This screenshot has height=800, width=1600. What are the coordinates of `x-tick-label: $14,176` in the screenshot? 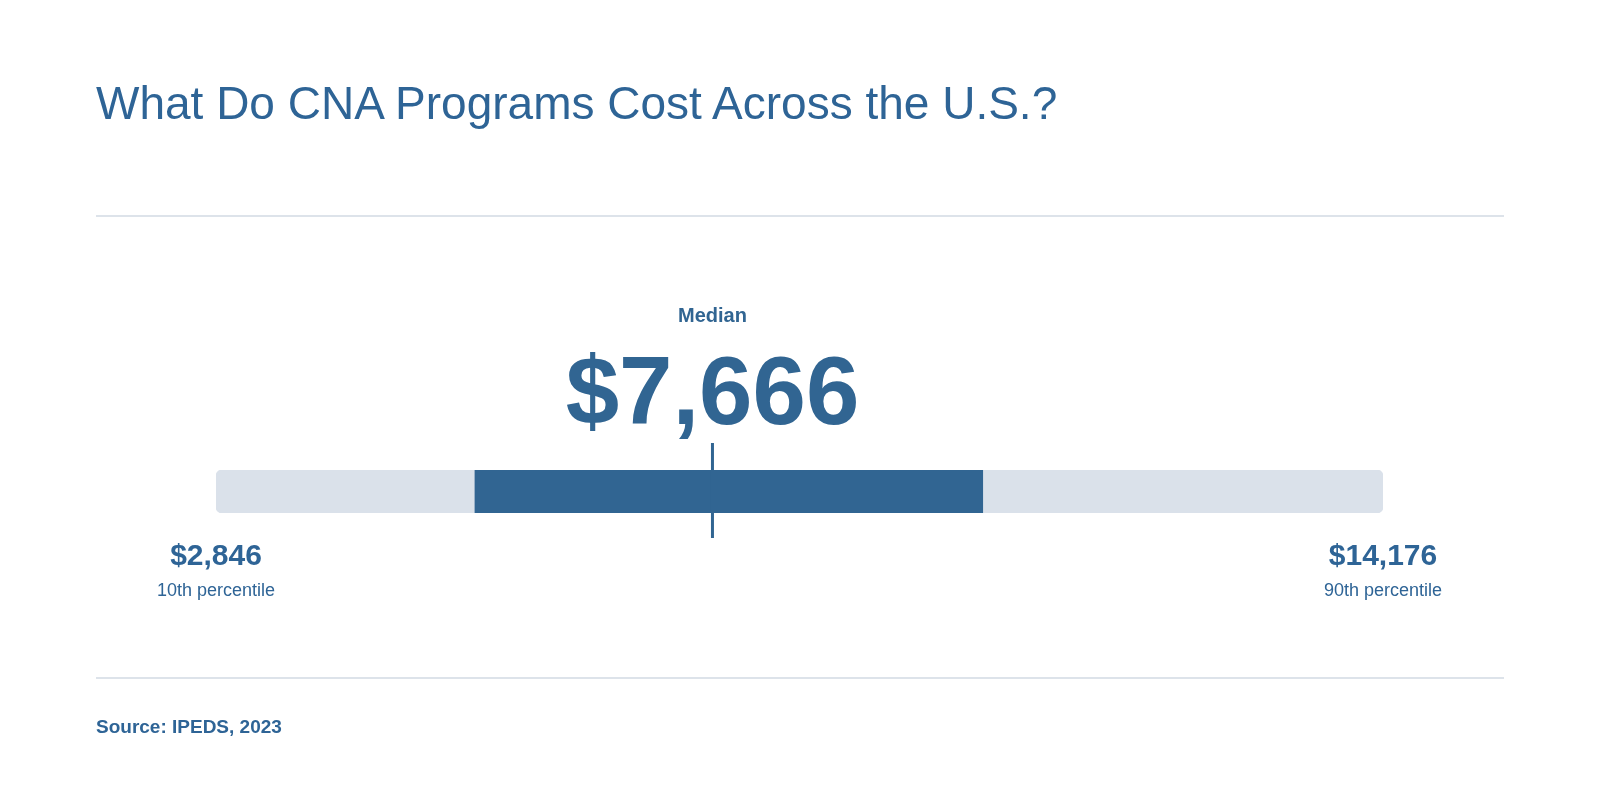 It's located at (1383, 554).